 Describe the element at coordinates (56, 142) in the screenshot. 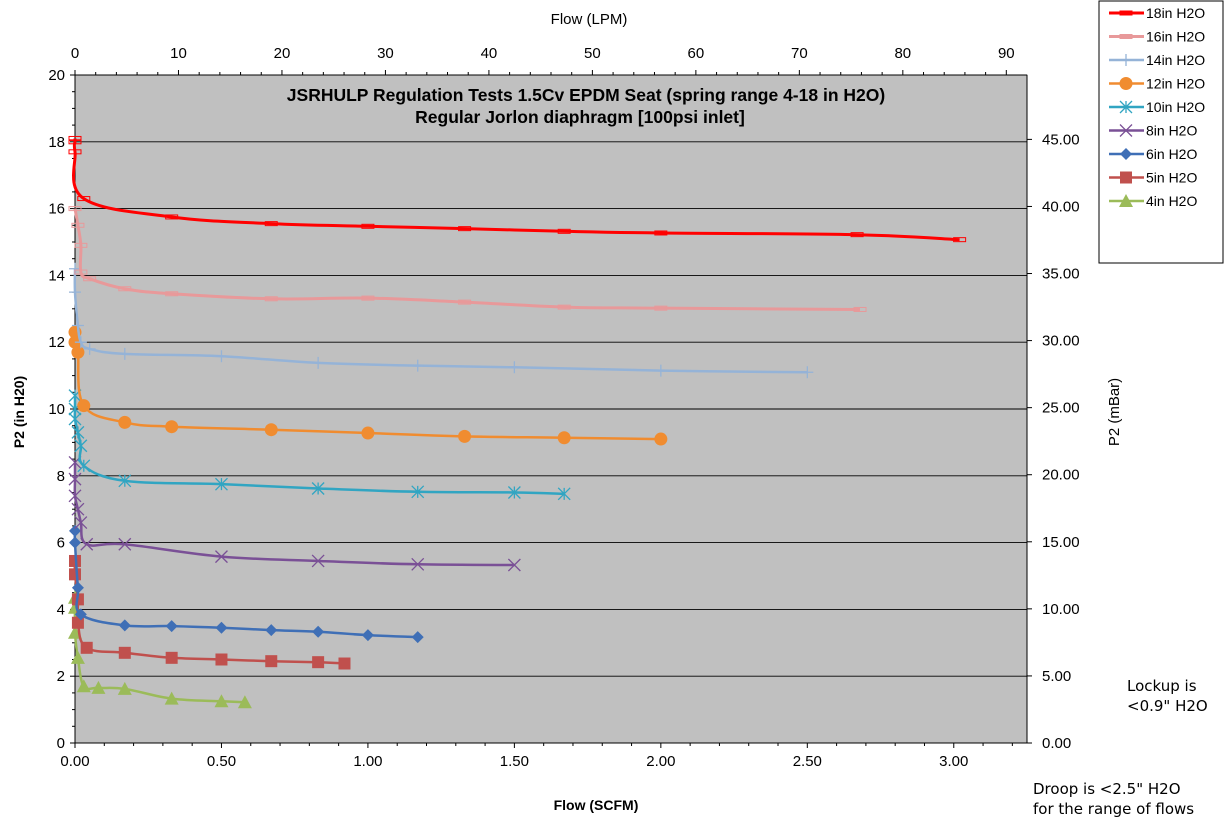

I see `y-tick-label-9: 18` at that location.